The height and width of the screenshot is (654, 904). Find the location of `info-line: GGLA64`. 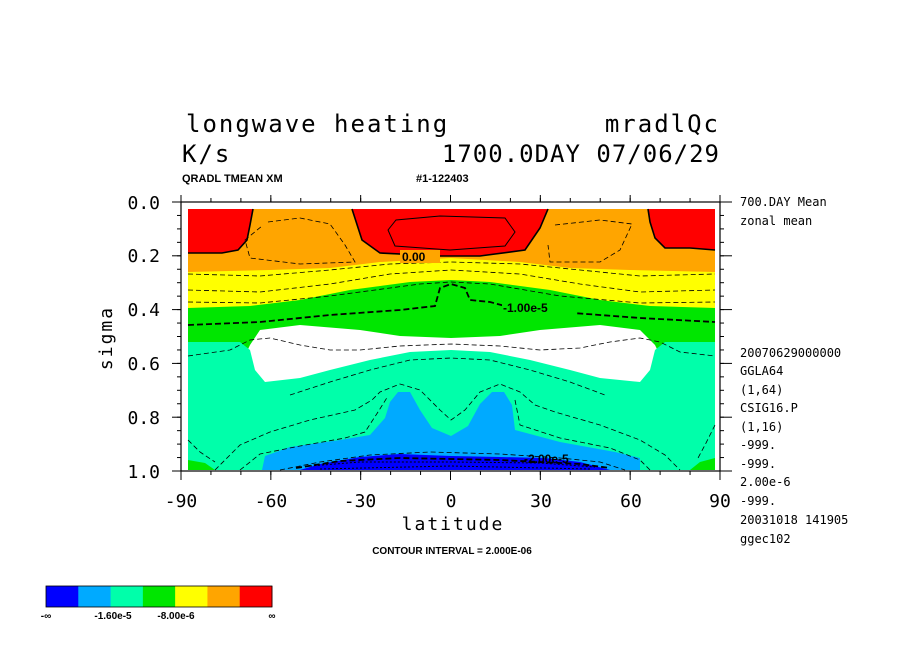

info-line: GGLA64 is located at coordinates (761, 371).